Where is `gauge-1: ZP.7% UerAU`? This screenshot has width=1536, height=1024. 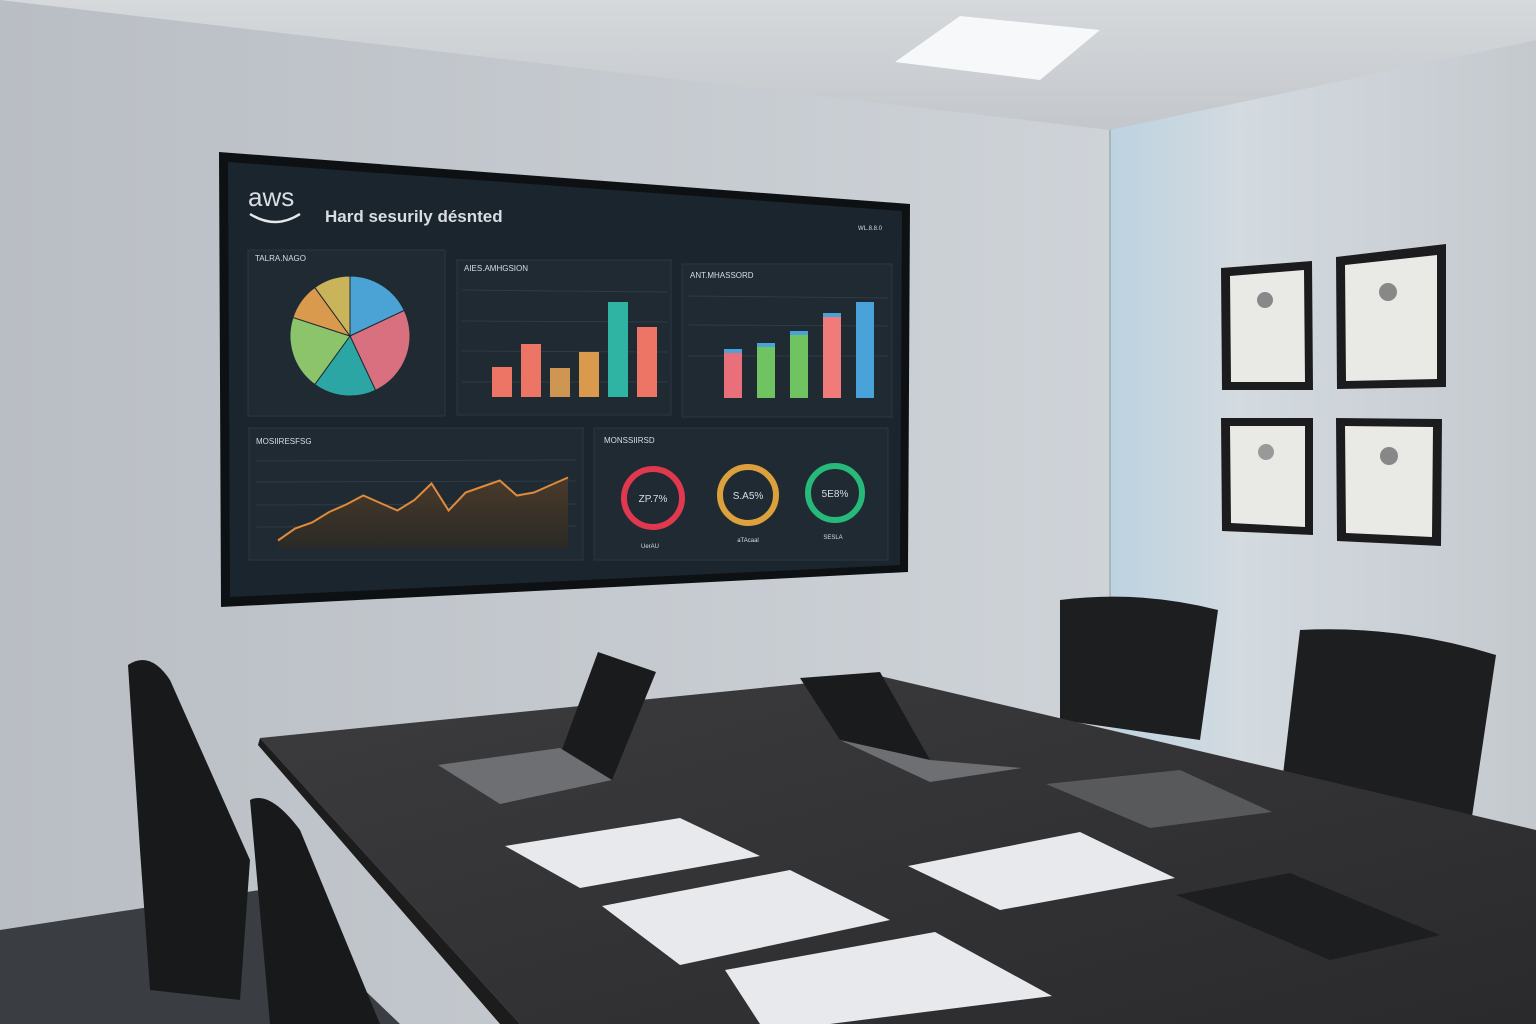 gauge-1: ZP.7% UerAU is located at coordinates (653, 508).